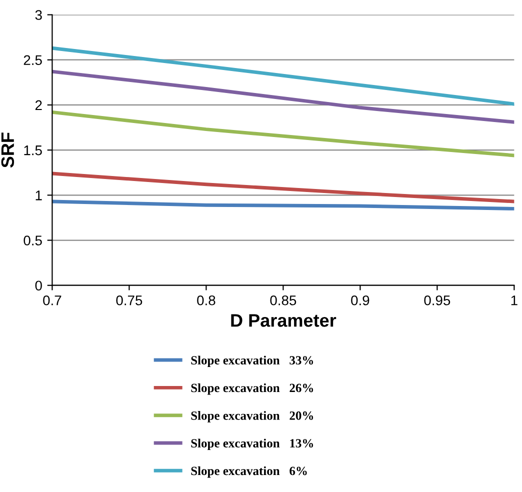 This screenshot has width=522, height=492. Describe the element at coordinates (283, 300) in the screenshot. I see `x-tick-label: 0.85` at that location.